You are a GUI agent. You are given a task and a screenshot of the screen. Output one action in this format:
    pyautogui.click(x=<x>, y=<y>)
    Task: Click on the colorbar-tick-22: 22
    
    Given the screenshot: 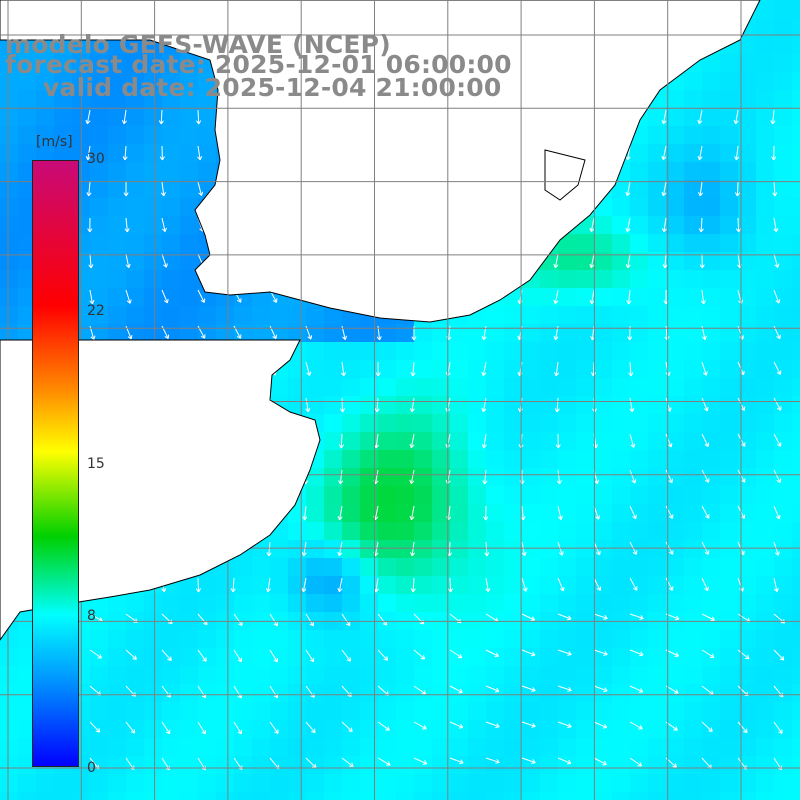 What is the action you would take?
    pyautogui.click(x=96, y=311)
    